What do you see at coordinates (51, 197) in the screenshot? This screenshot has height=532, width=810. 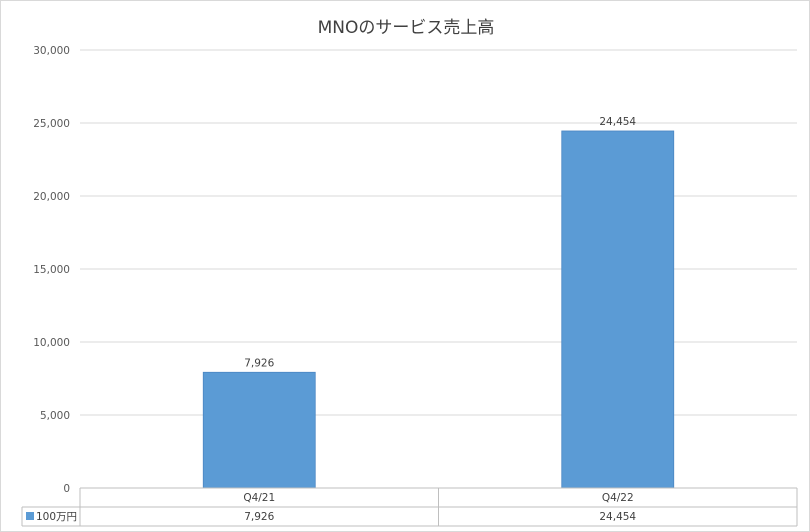 I see `y-tick-label: 20,000` at bounding box center [51, 197].